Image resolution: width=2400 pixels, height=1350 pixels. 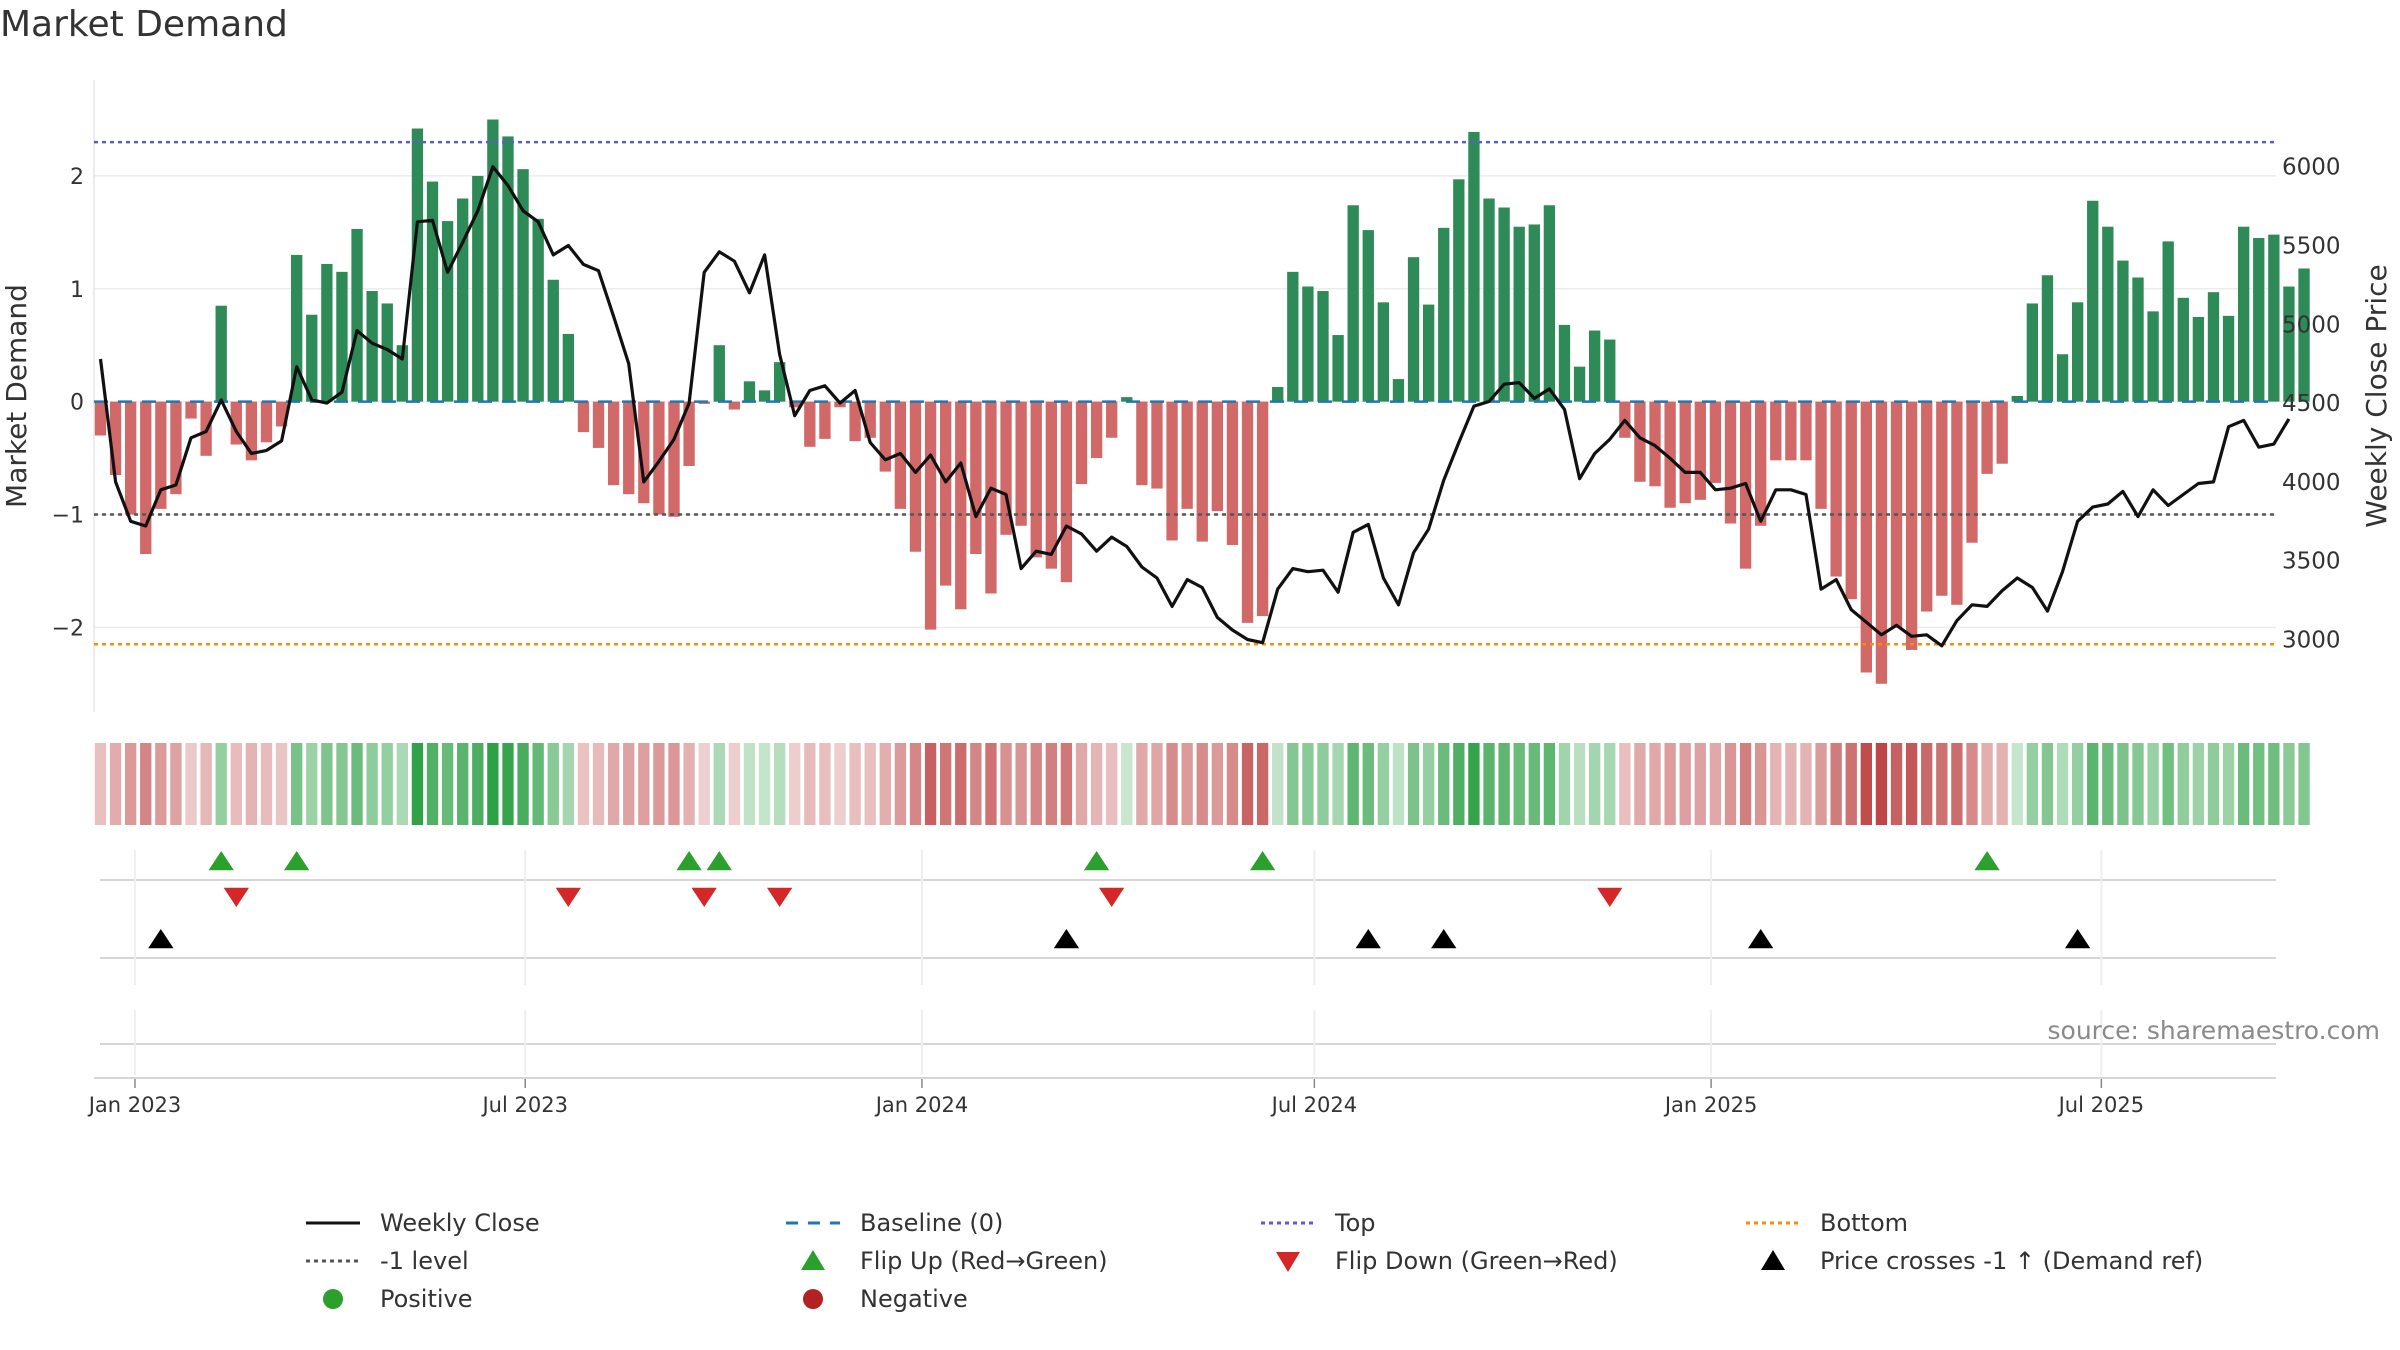 What do you see at coordinates (2311, 168) in the screenshot?
I see `y-right-tick-label: 6000` at bounding box center [2311, 168].